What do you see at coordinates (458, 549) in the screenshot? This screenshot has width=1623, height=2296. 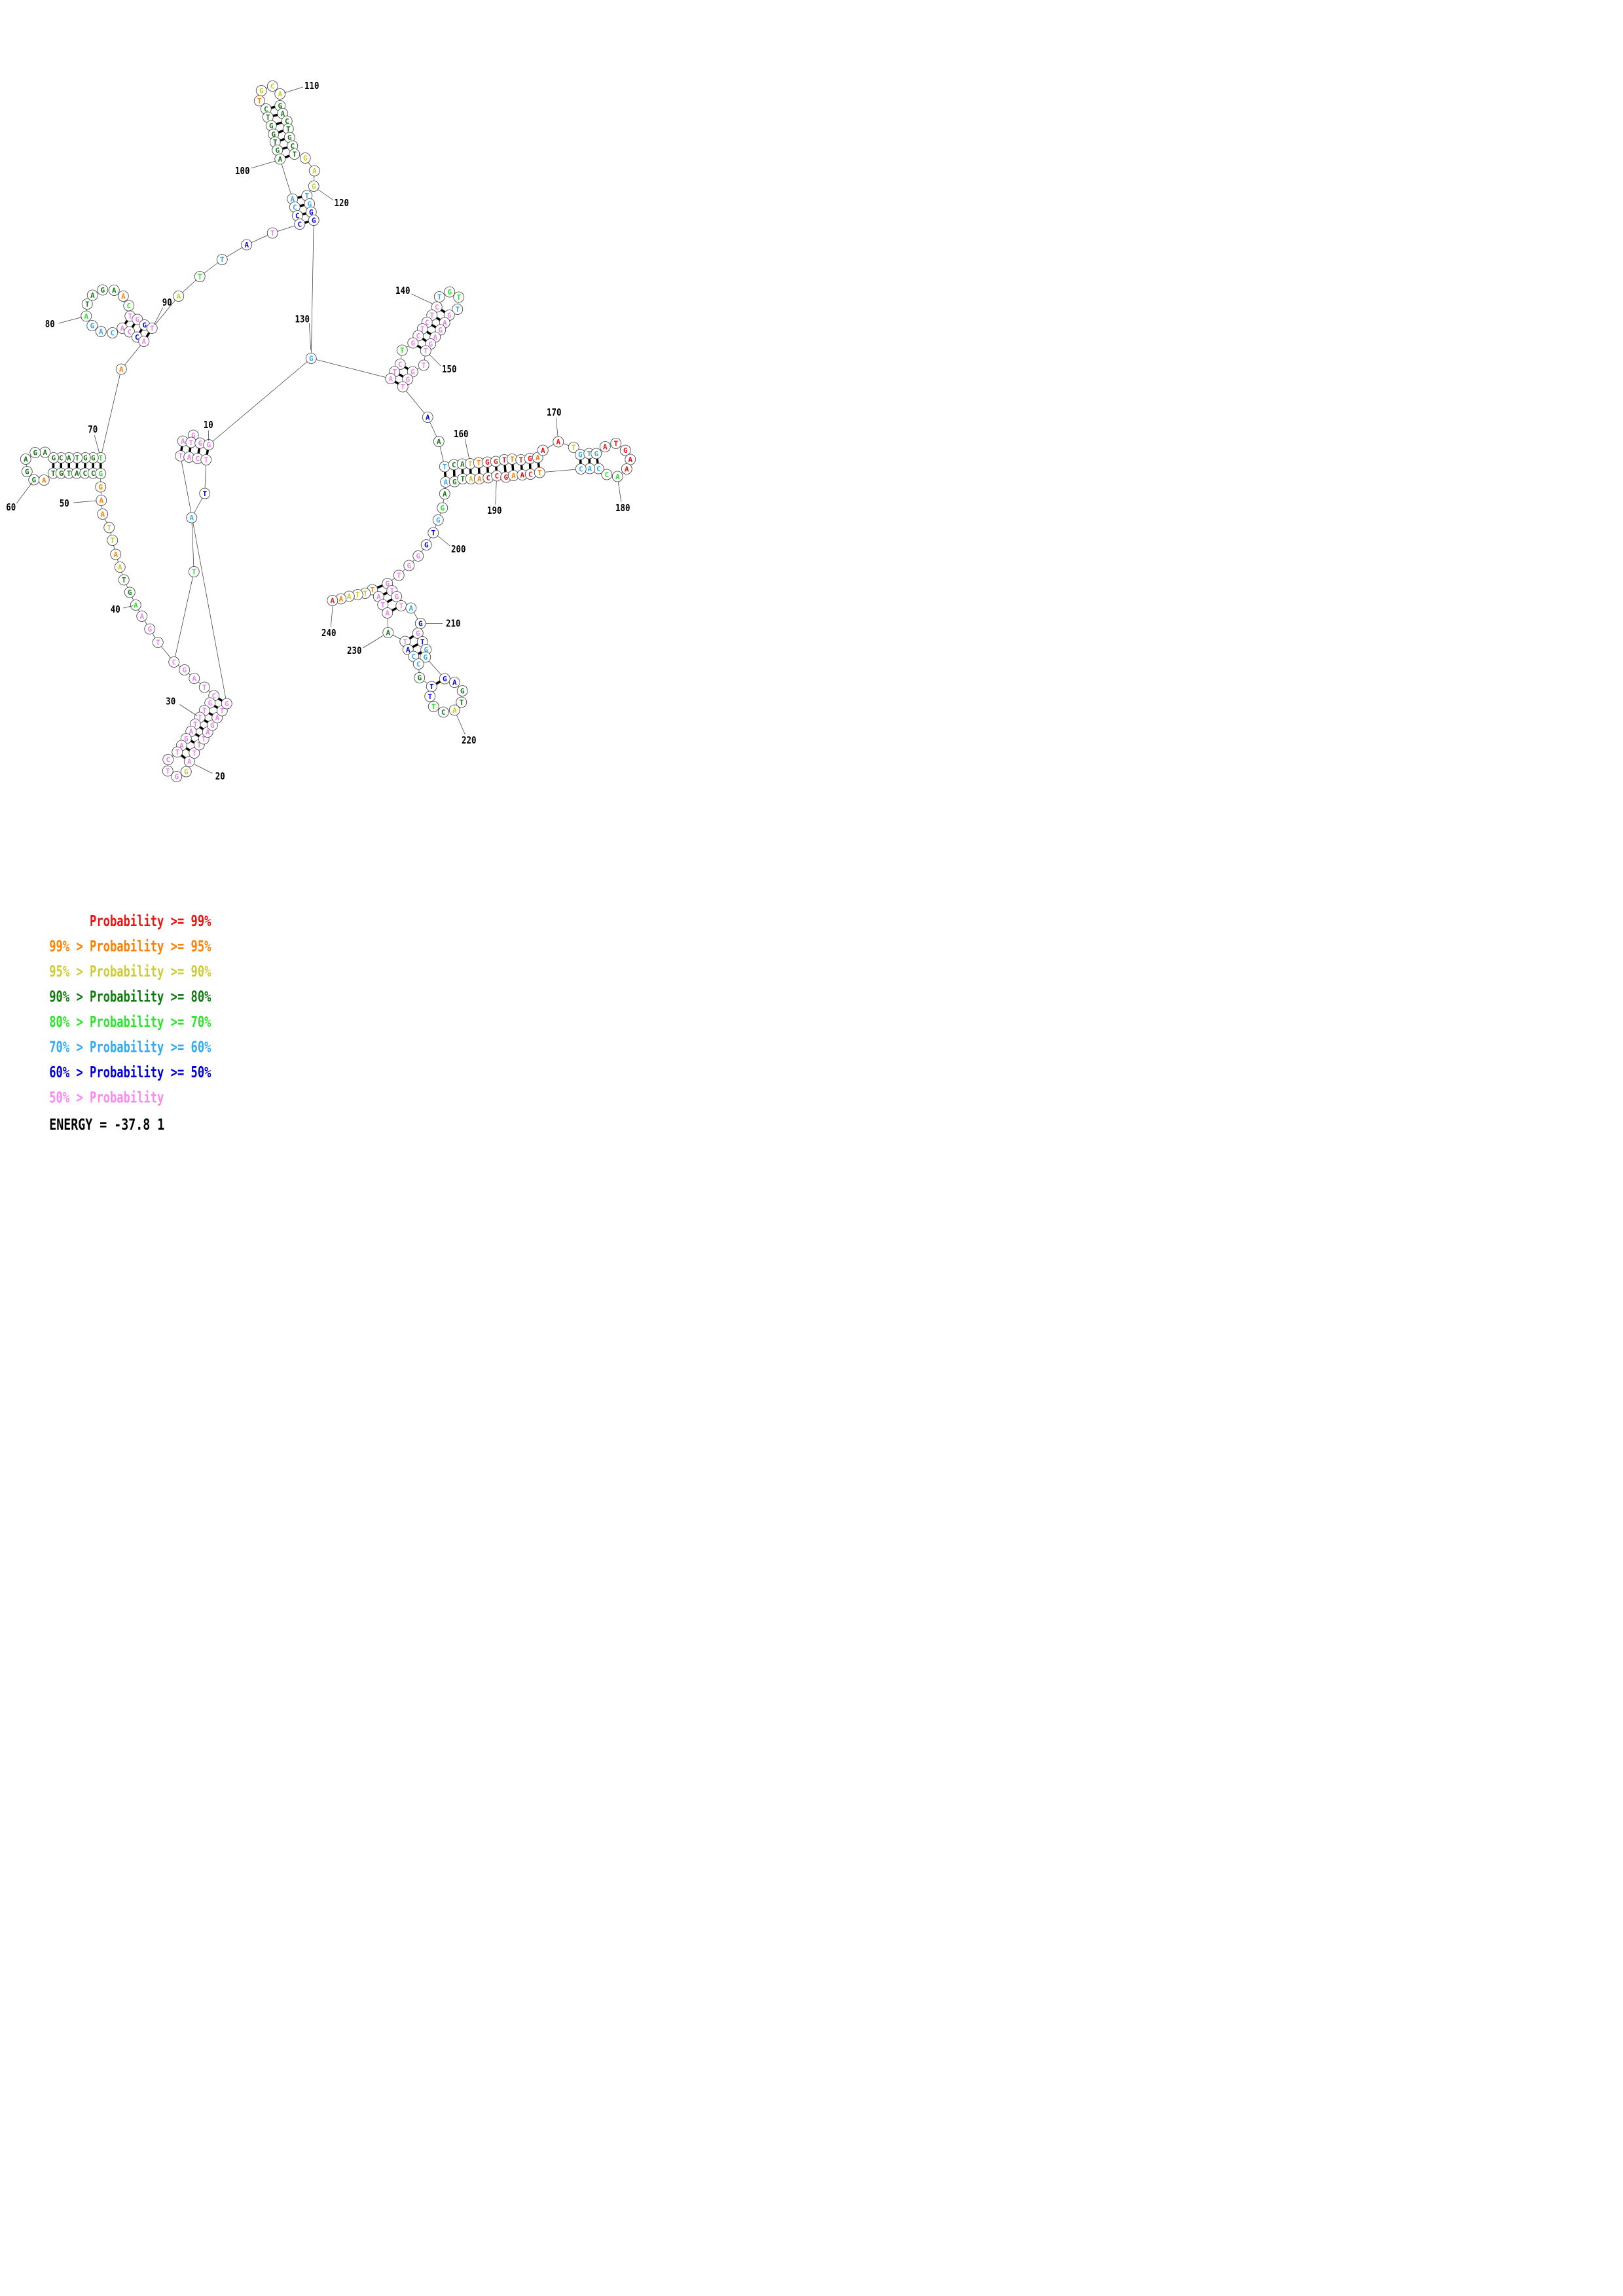 I see `position-label-text: 200` at bounding box center [458, 549].